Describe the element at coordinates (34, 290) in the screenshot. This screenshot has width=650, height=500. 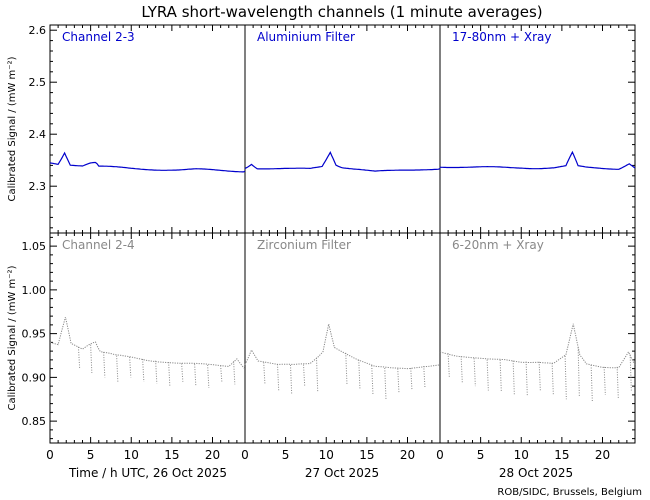
I see `y-tick-label: 1.00` at that location.